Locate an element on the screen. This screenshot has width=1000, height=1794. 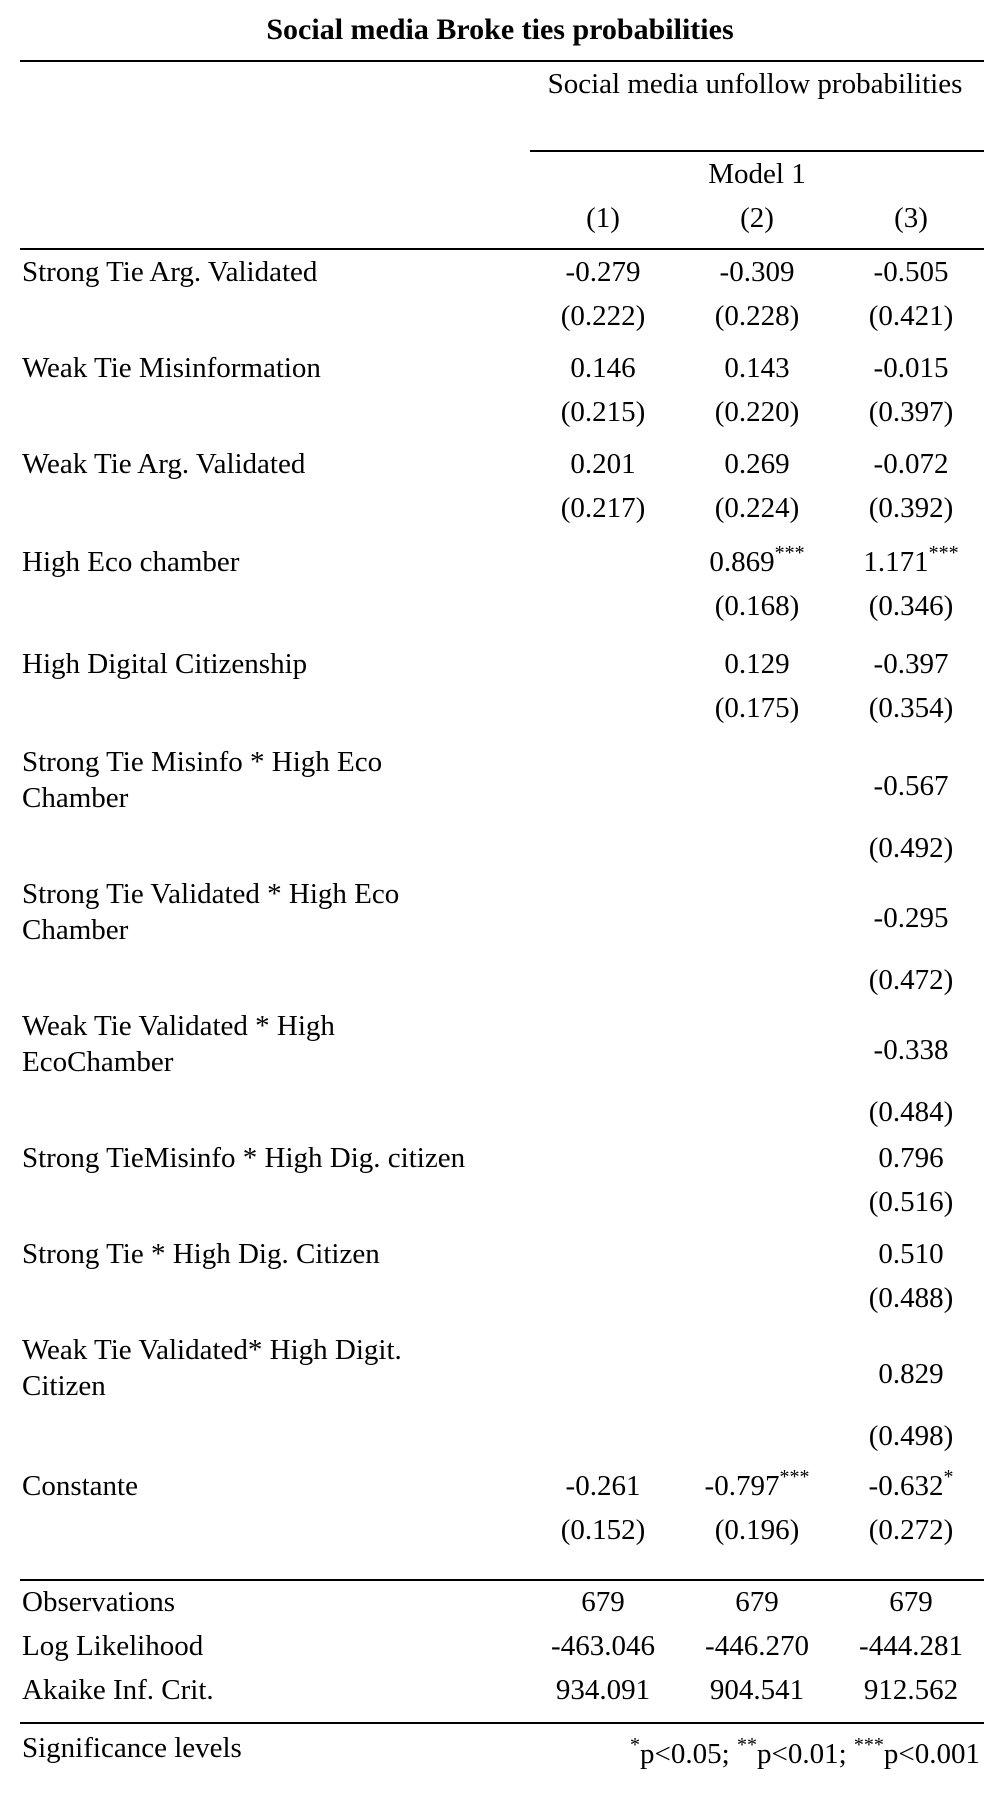
coefficient-value: -0.338 is located at coordinates (911, 1050).